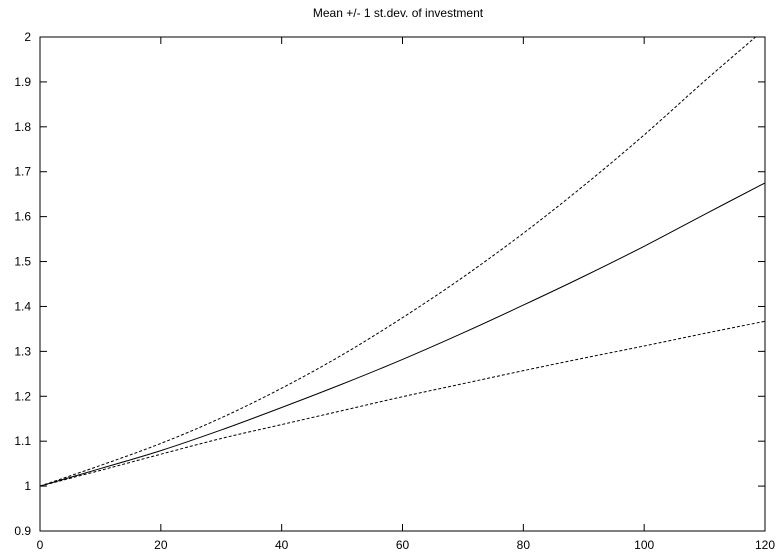  What do you see at coordinates (22, 531) in the screenshot?
I see `y-tick-label: 0.9` at bounding box center [22, 531].